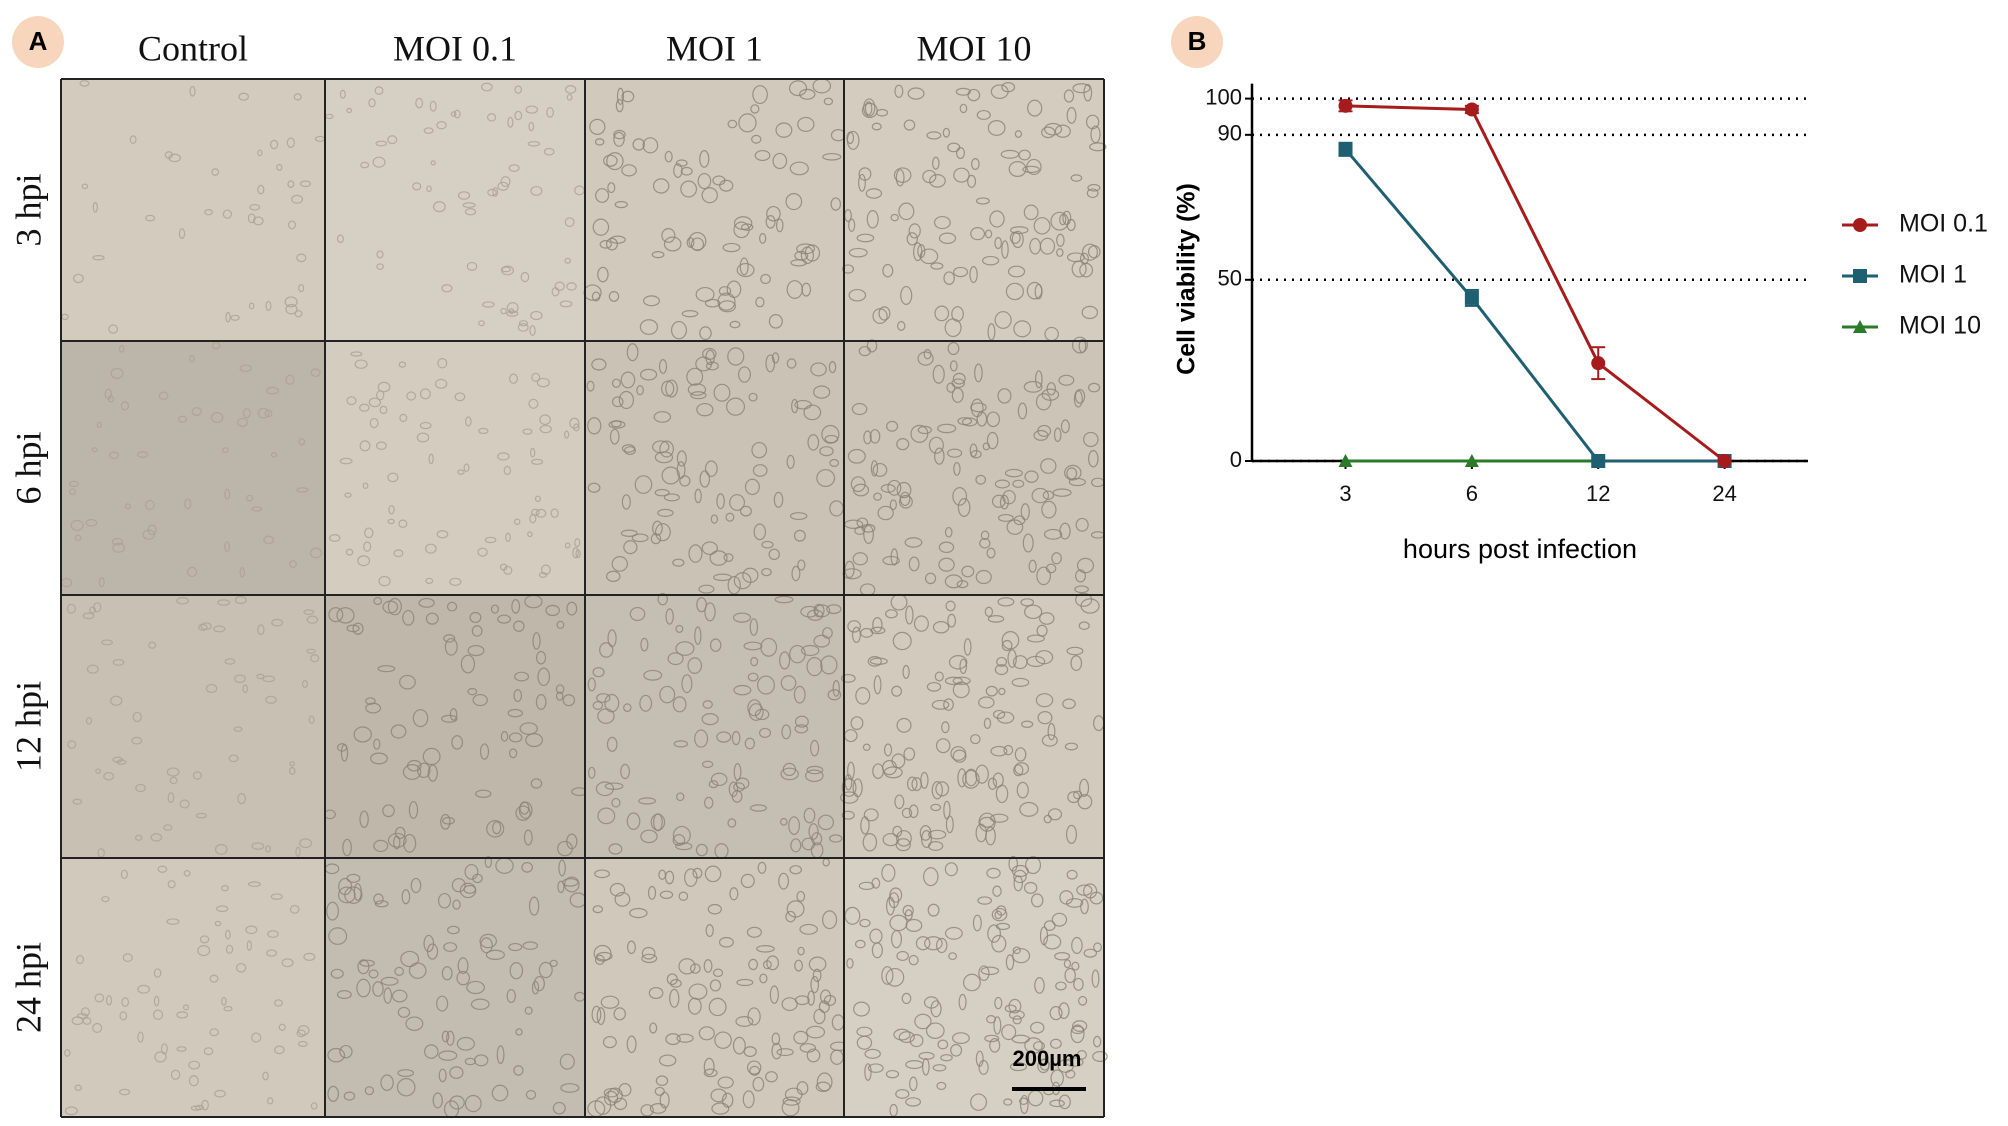  Describe the element at coordinates (1197, 42) in the screenshot. I see `panel-badge` at that location.